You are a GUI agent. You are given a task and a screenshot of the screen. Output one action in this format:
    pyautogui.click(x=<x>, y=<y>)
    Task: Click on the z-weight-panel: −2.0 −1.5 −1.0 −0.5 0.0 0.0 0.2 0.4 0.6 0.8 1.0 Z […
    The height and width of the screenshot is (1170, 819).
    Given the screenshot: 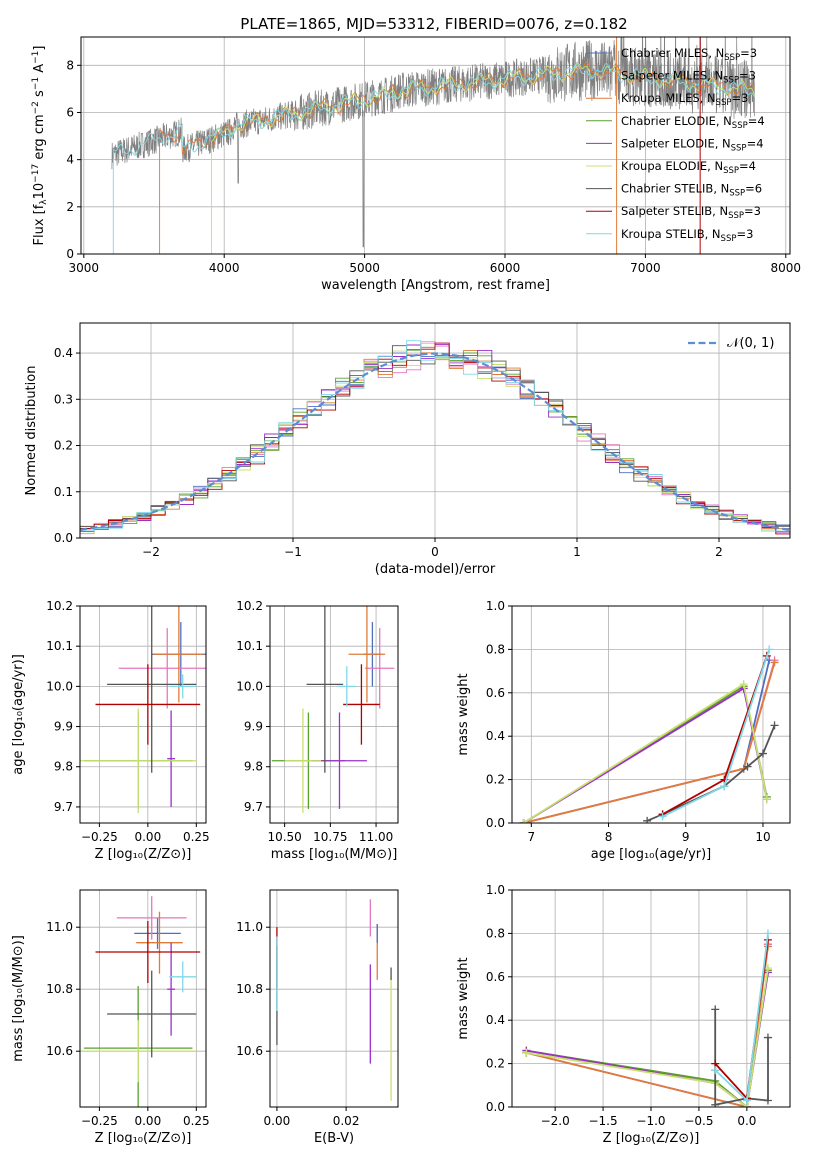 What is the action you would take?
    pyautogui.click(x=623, y=1014)
    